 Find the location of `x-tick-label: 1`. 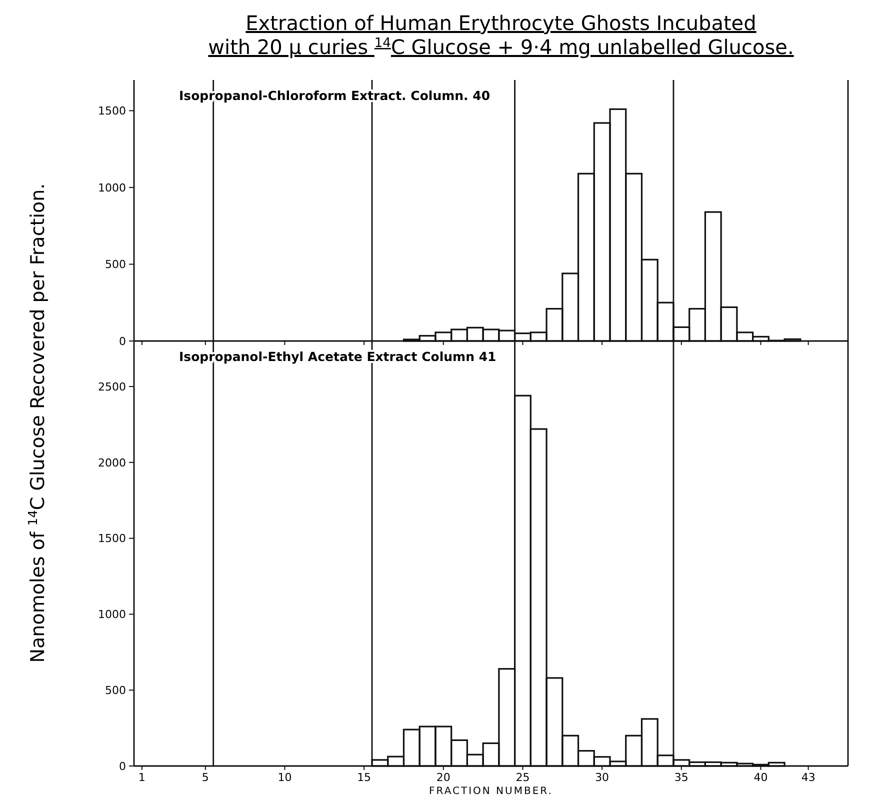

x-tick-label: 1 is located at coordinates (142, 777).